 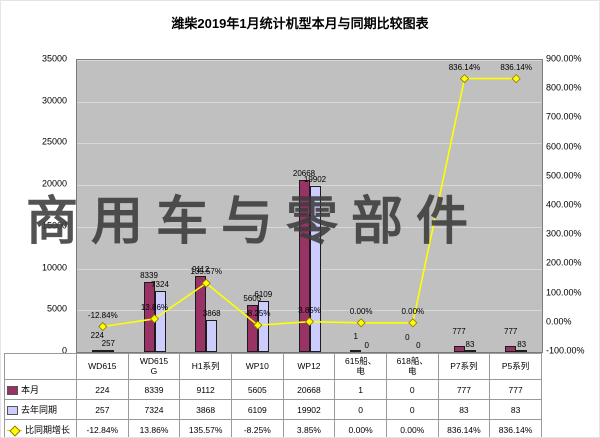 What do you see at coordinates (97, 335) in the screenshot?
I see `bar-value-label: 224` at bounding box center [97, 335].